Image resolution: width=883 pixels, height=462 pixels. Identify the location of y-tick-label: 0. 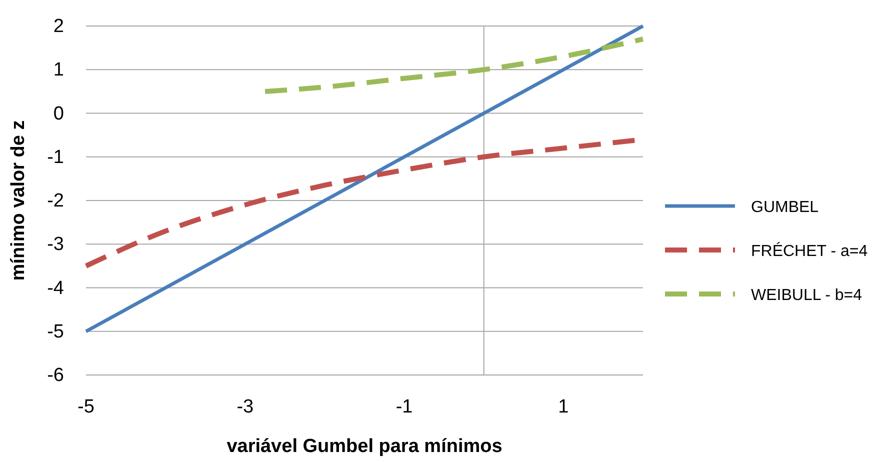
(58, 113).